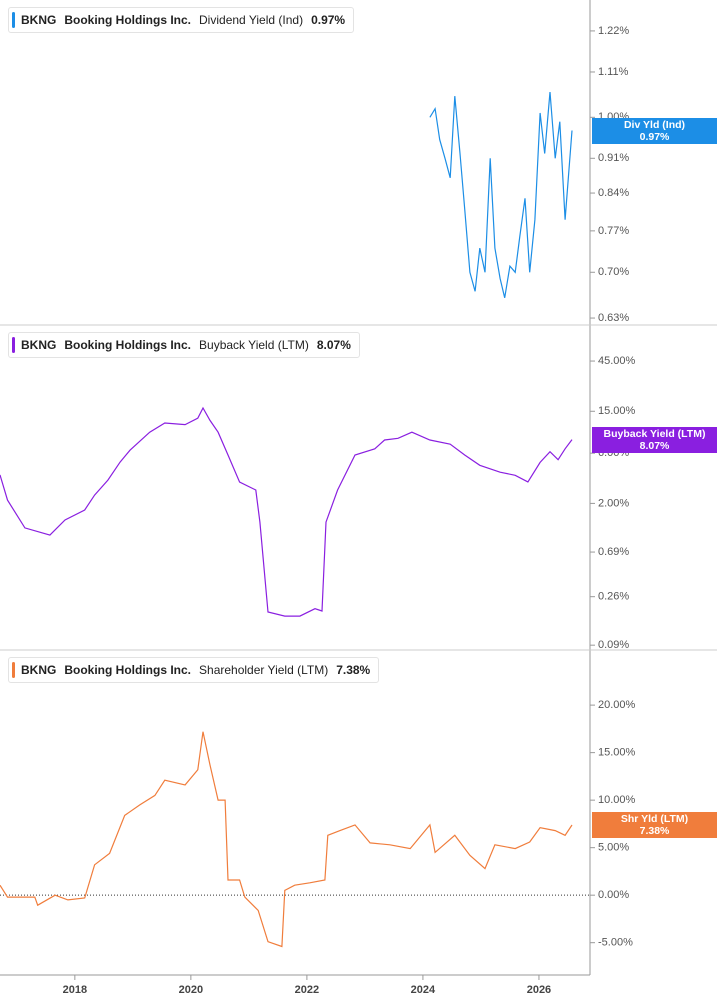 The width and height of the screenshot is (717, 1005). Describe the element at coordinates (613, 193) in the screenshot. I see `y-tick-label: 0.84%` at that location.